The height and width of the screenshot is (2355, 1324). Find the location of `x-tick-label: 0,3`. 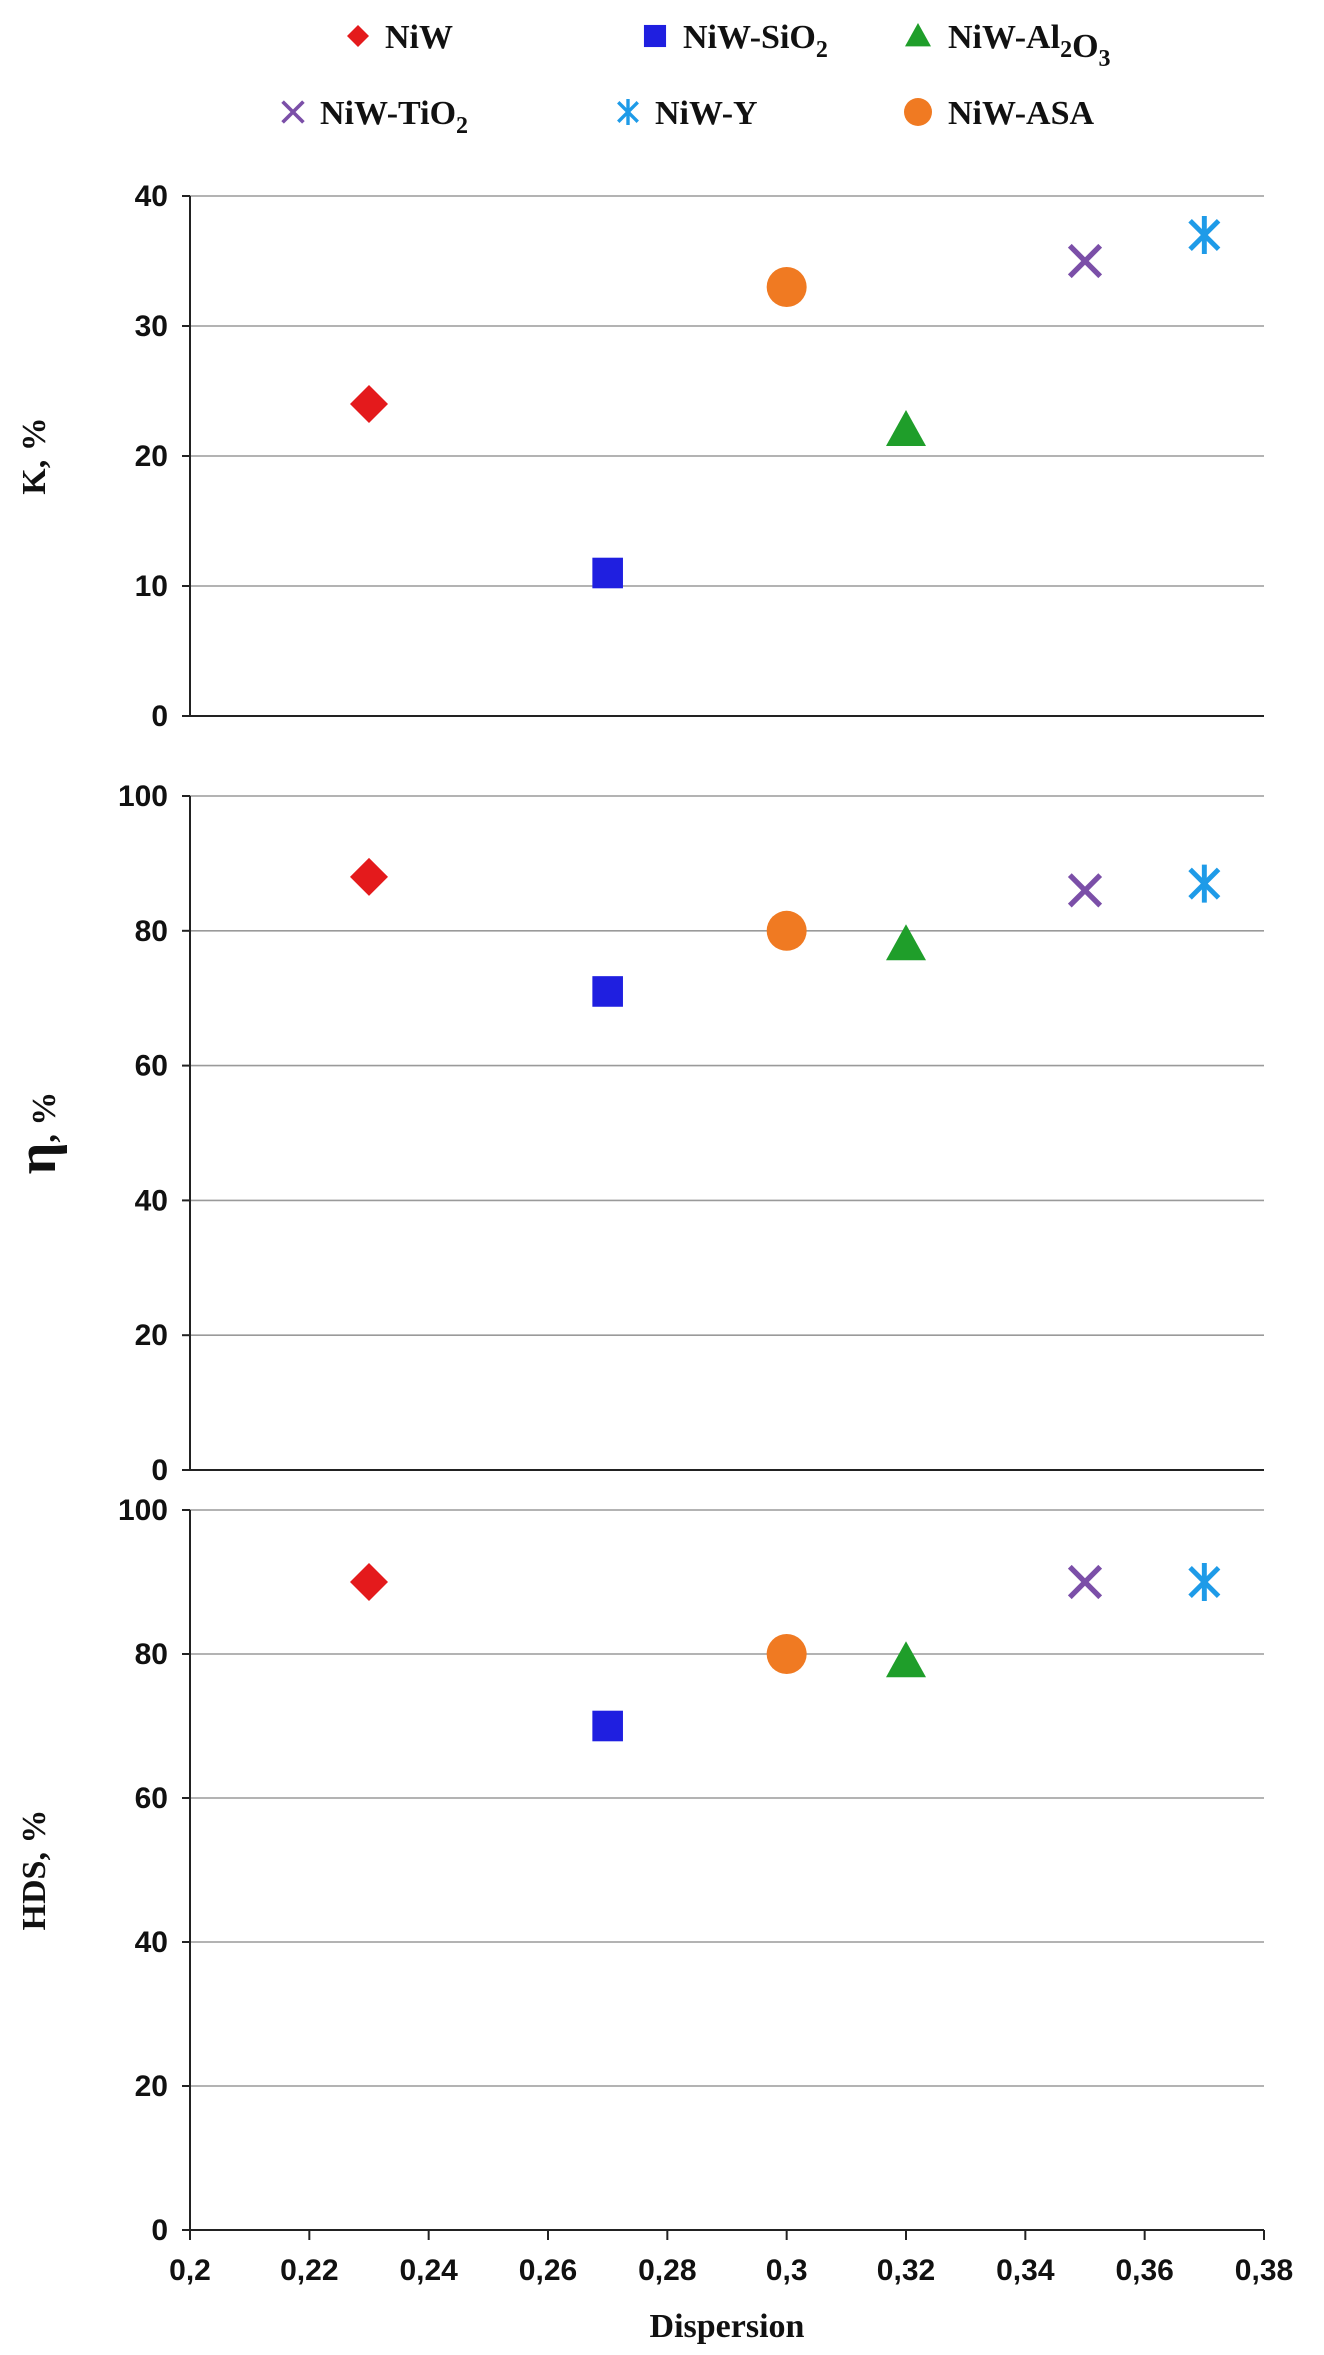

x-tick-label: 0,3 is located at coordinates (787, 2270).